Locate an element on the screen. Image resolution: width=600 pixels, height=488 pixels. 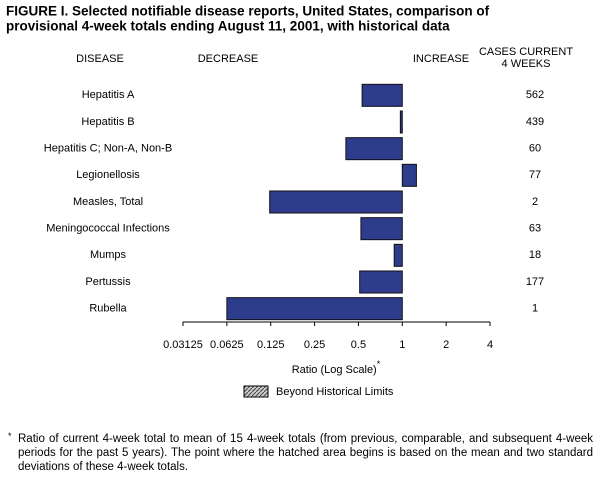
cases-label: 2 is located at coordinates (535, 202).